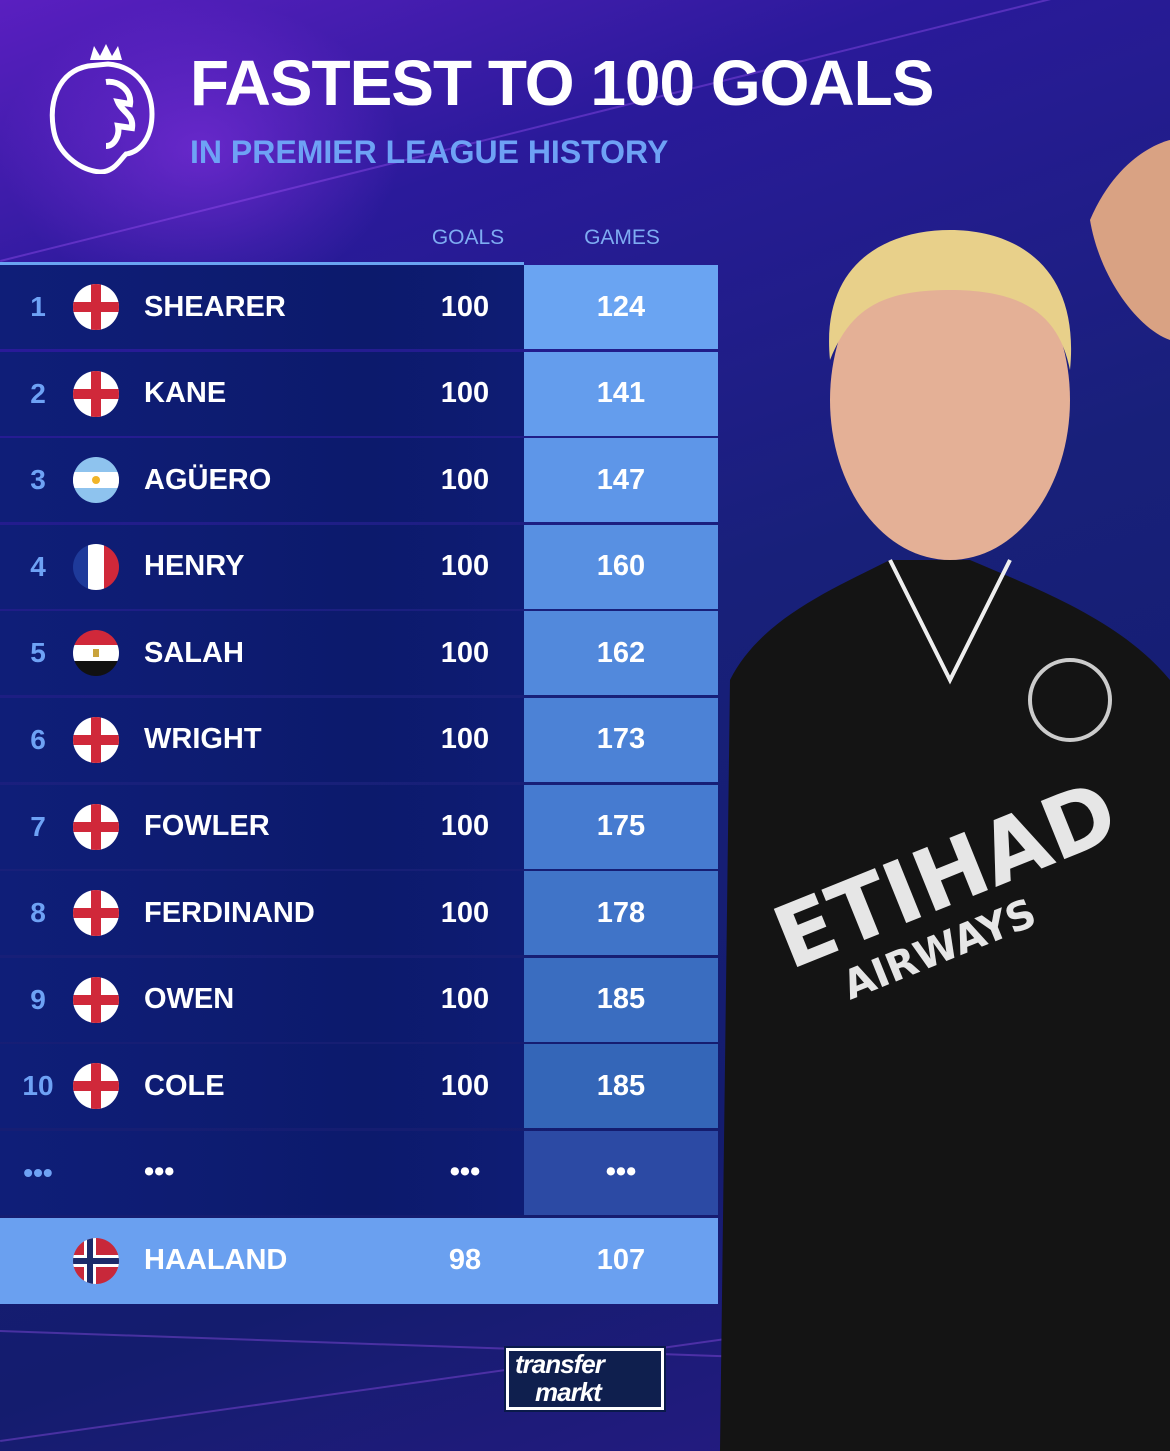 The image size is (1170, 1451). I want to click on premier-league-logo, so click(102, 109).